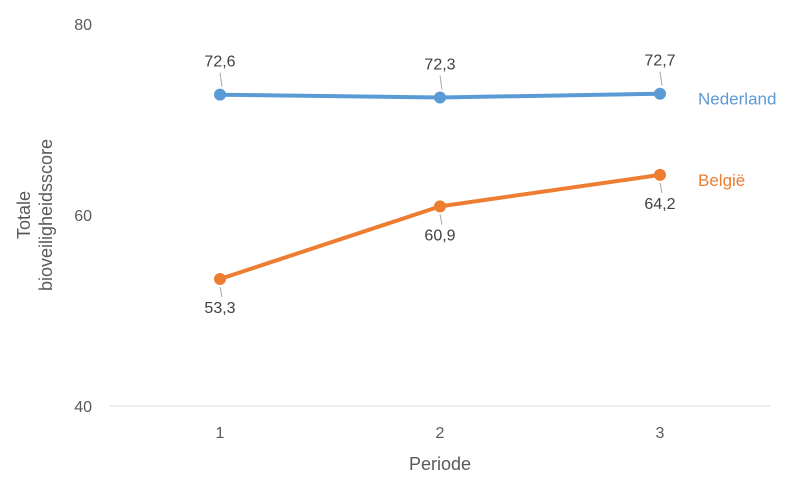 The image size is (800, 485). What do you see at coordinates (46, 215) in the screenshot?
I see `y-axis-title-line: bioveiligheidsscore` at bounding box center [46, 215].